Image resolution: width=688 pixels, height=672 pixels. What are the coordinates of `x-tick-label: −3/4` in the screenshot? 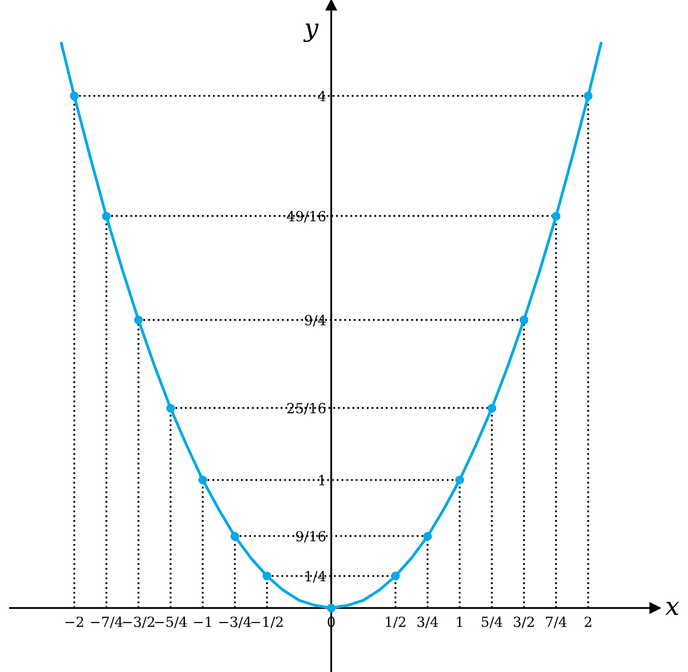 It's located at (235, 622).